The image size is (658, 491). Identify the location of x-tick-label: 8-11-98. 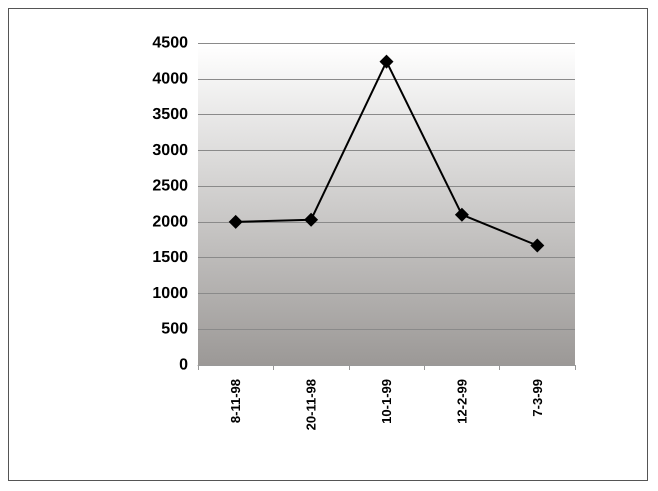
(236, 401).